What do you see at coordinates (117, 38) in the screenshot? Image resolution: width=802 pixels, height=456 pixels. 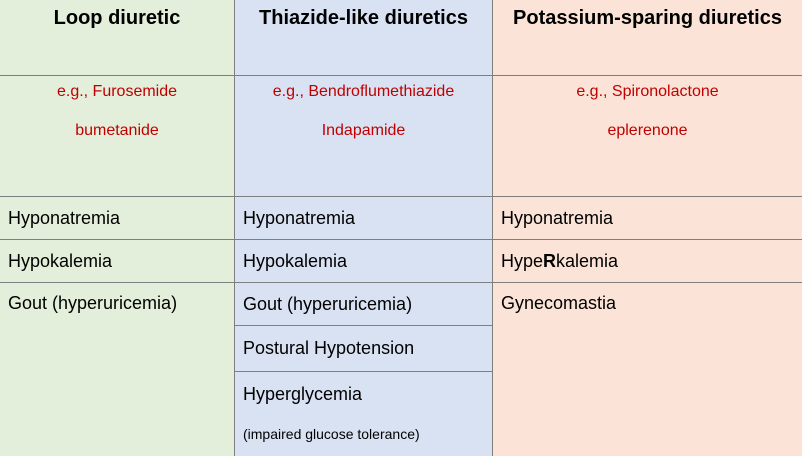 I see `loop-header: Loop diuretic` at bounding box center [117, 38].